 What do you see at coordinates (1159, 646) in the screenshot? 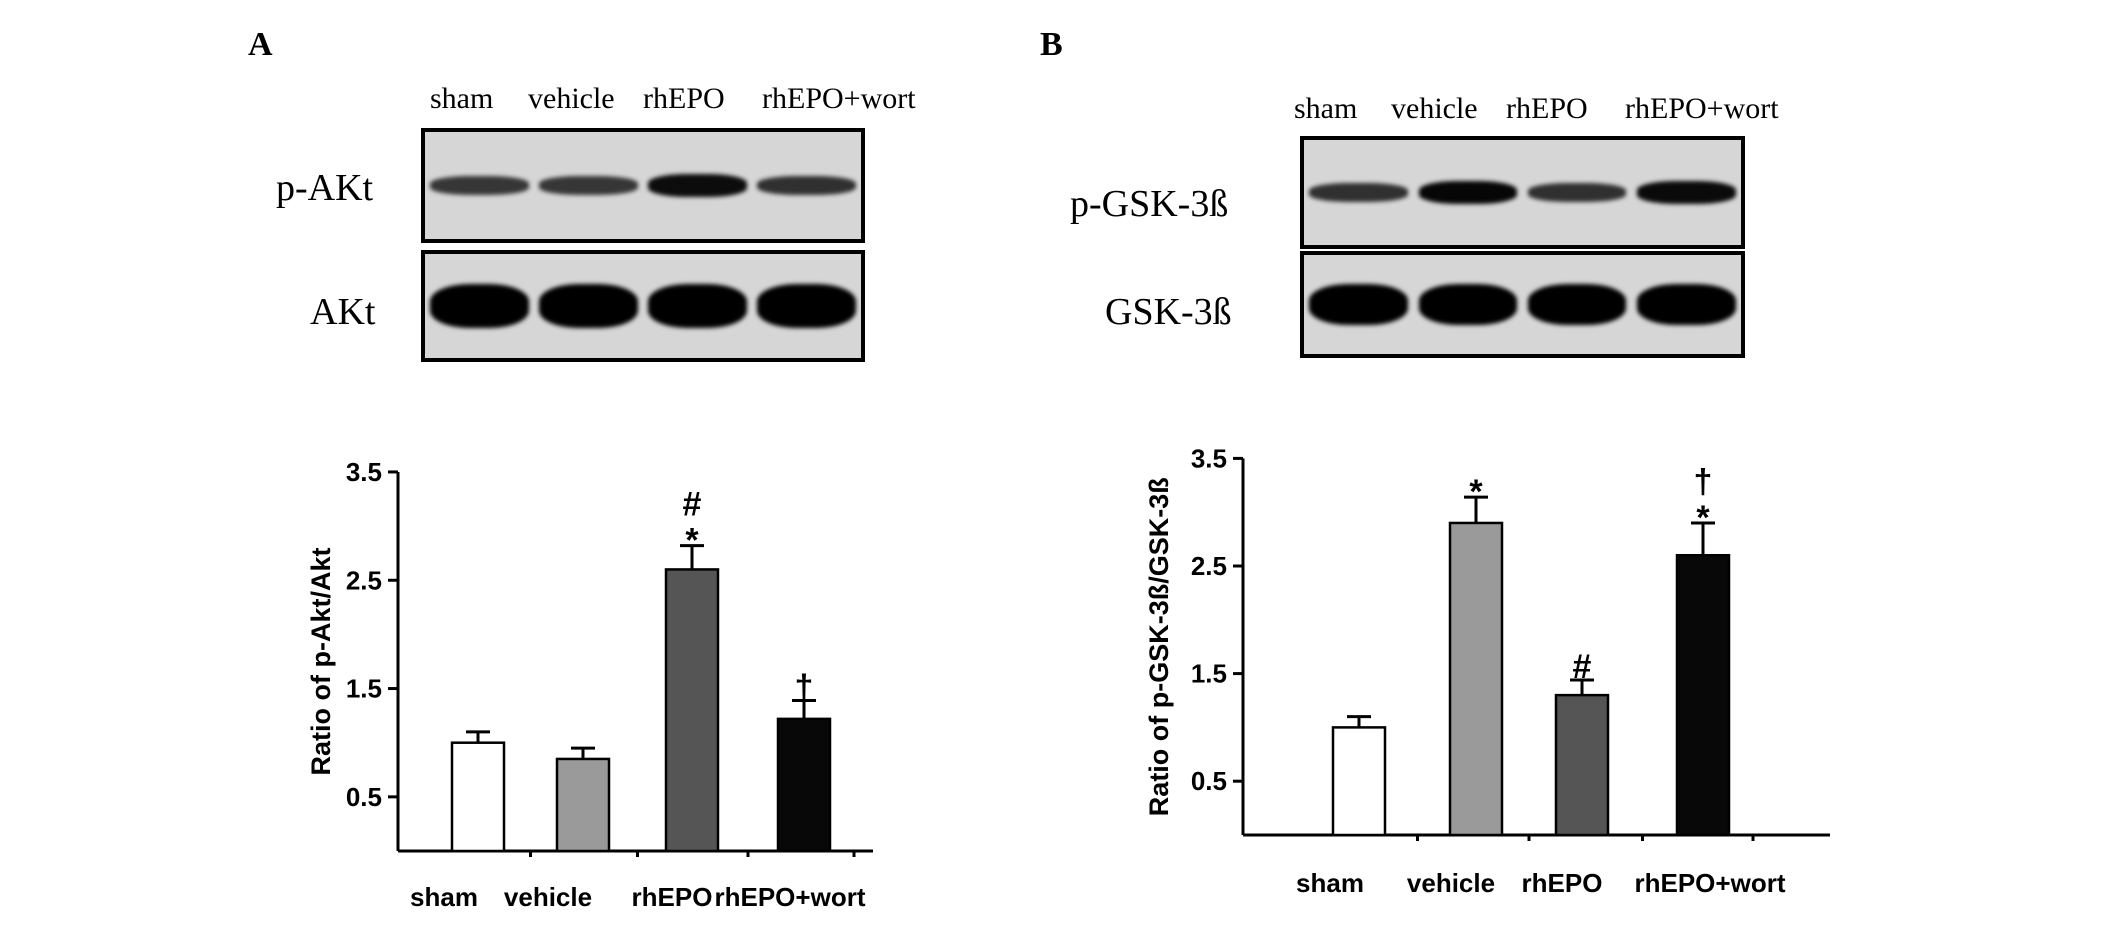
I see `y-axis-label: Ratio of p-GSK-3ß/GSK-3ß` at bounding box center [1159, 646].